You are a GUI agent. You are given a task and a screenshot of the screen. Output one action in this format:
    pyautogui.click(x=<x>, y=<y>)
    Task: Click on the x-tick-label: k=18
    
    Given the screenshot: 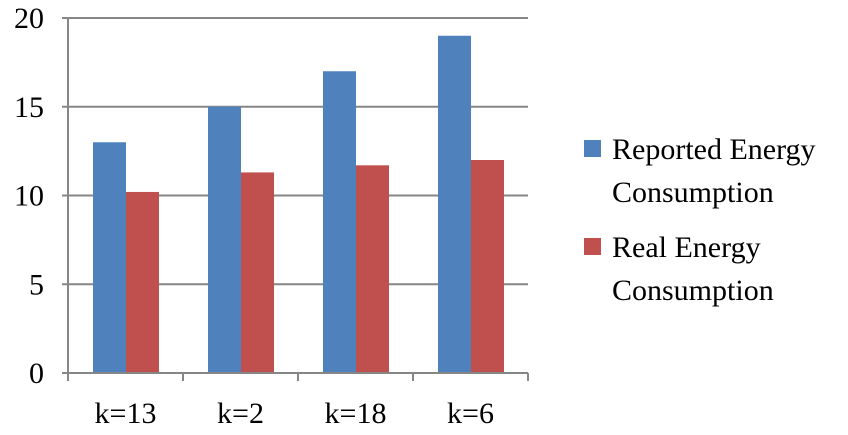 What is the action you would take?
    pyautogui.click(x=356, y=413)
    